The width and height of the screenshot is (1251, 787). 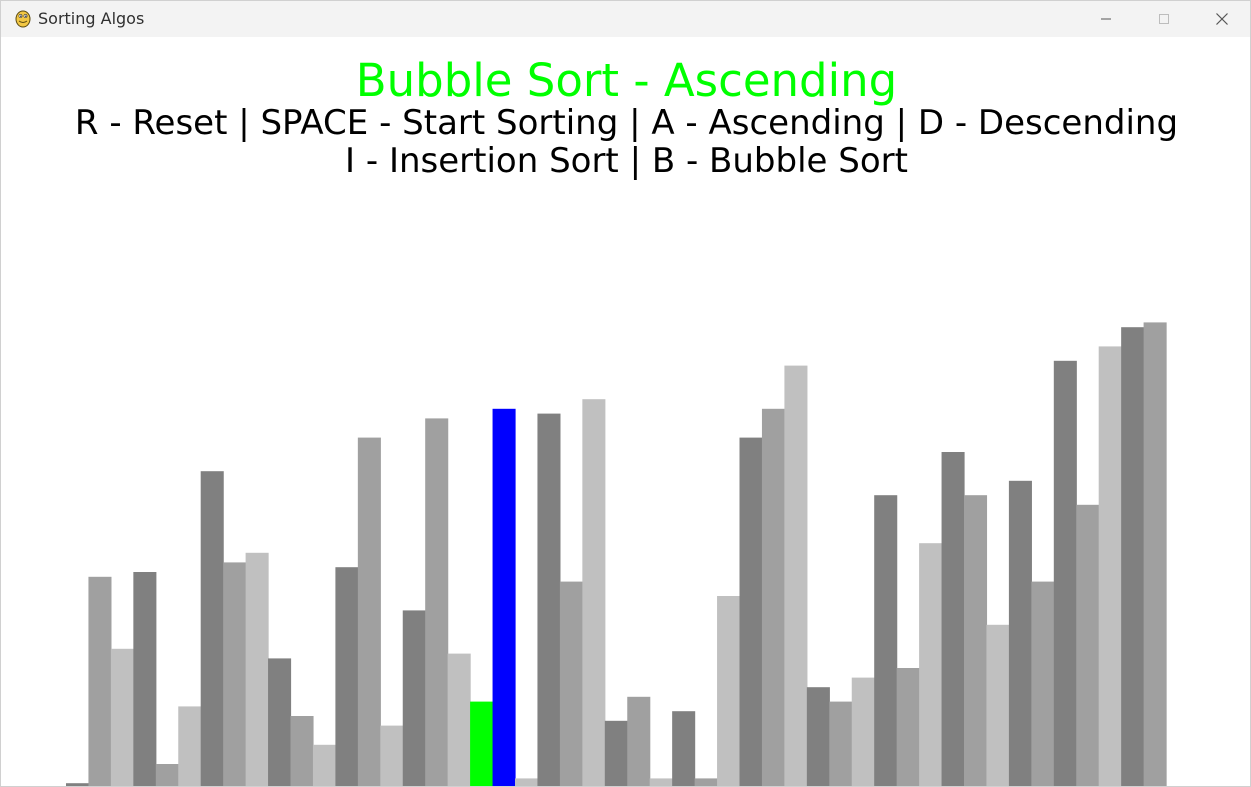 I want to click on maximize-icon, so click(x=1164, y=19).